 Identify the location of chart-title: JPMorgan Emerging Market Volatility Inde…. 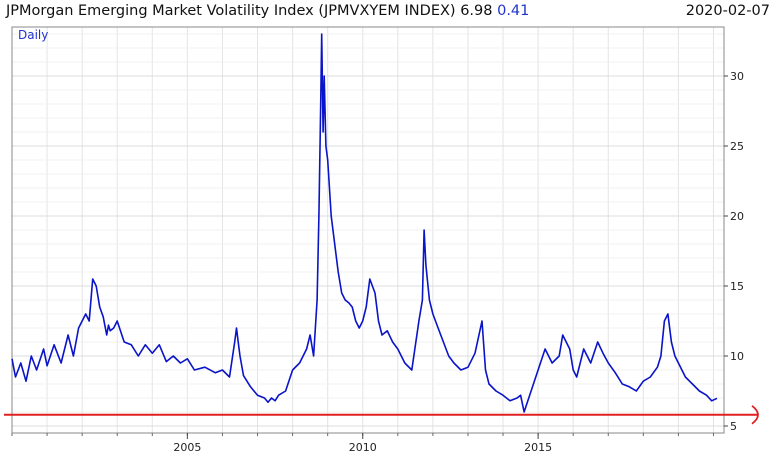
(231, 11).